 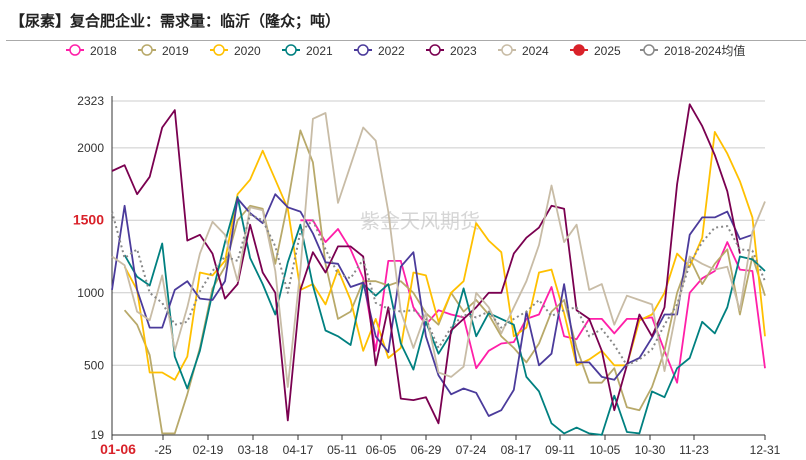 I want to click on x-tick-label: 05-11, so click(x=342, y=450).